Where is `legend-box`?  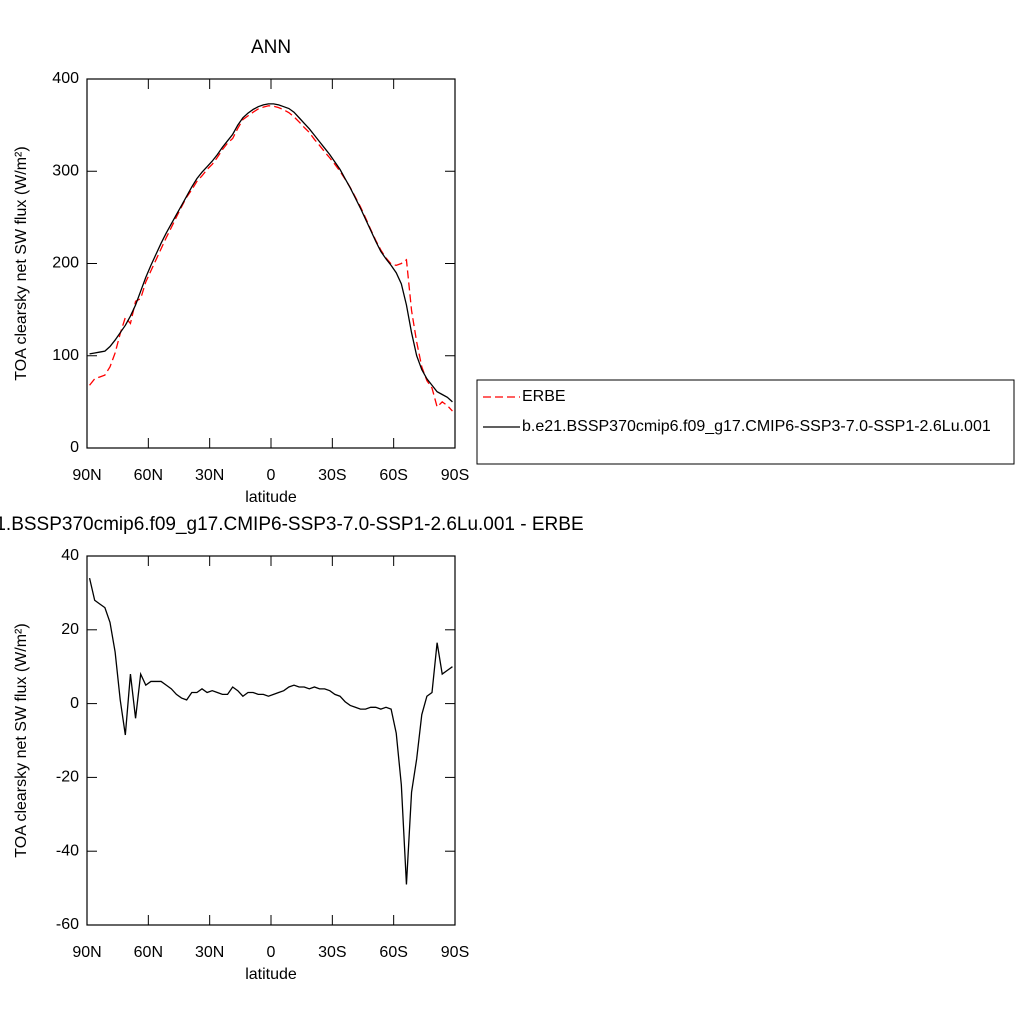
legend-box is located at coordinates (745, 422).